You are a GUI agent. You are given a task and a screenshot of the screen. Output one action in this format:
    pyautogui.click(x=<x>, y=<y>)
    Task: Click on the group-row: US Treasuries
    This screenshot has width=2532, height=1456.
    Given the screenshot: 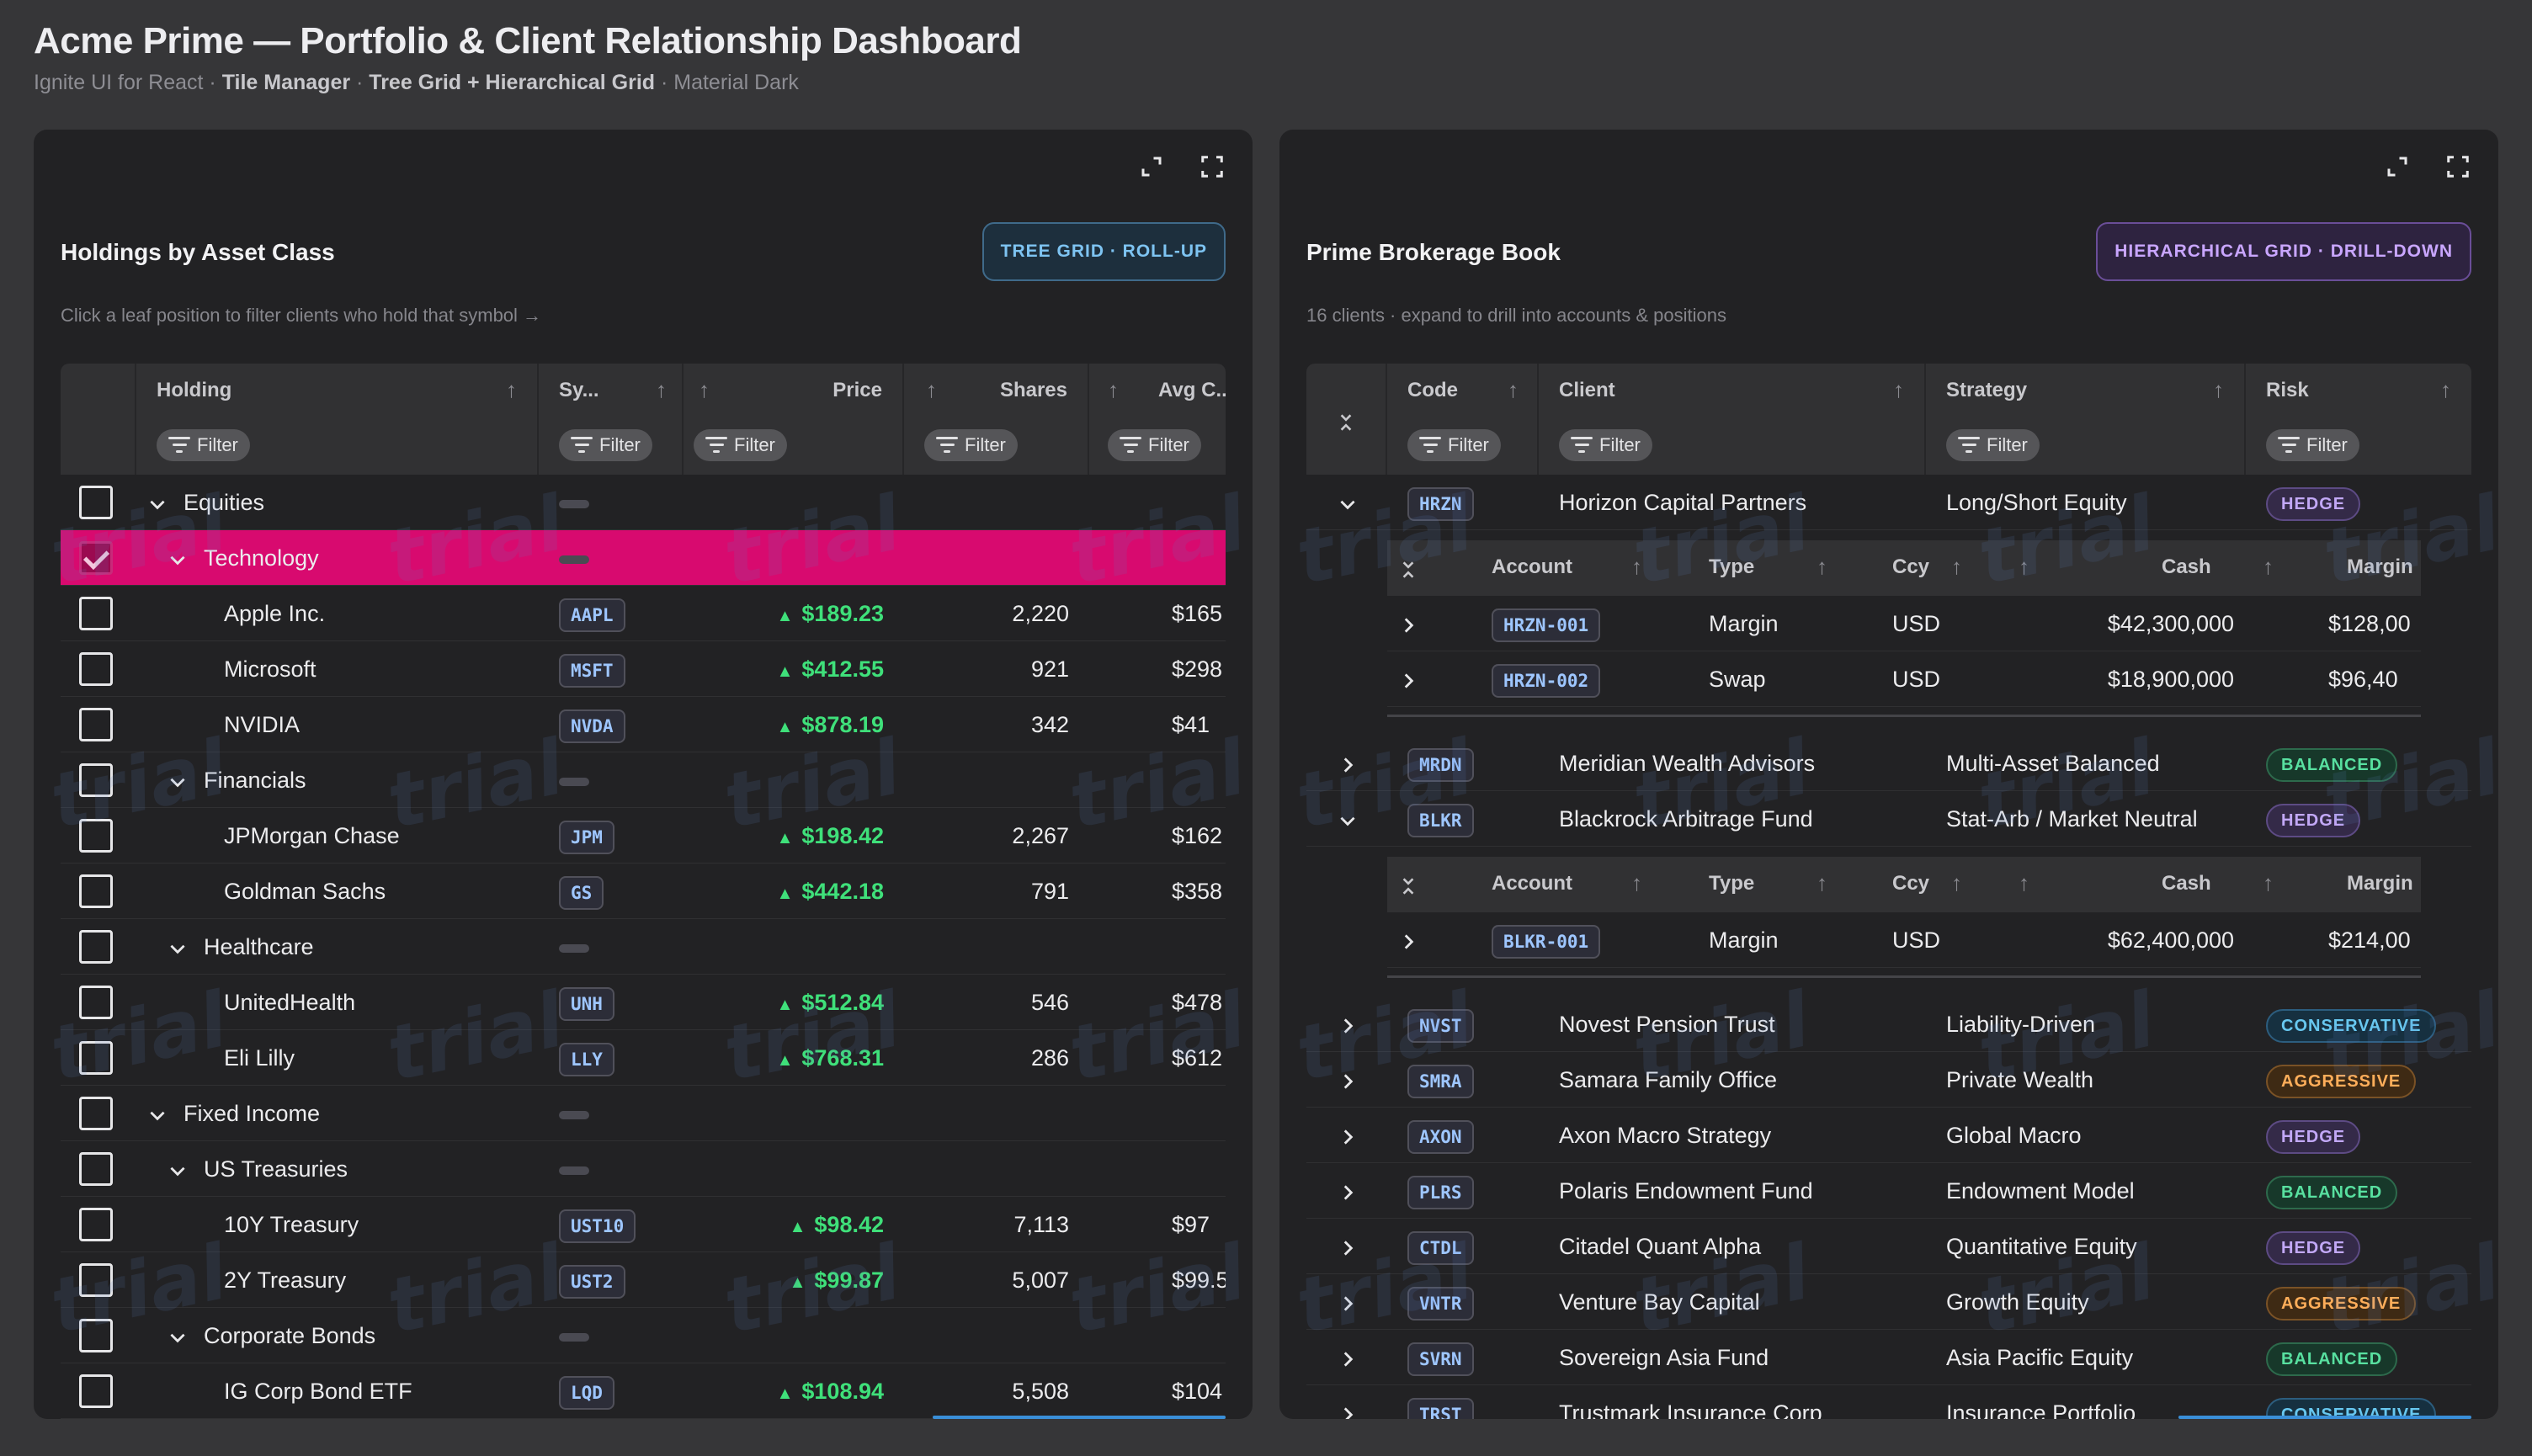 What is the action you would take?
    pyautogui.click(x=643, y=1169)
    